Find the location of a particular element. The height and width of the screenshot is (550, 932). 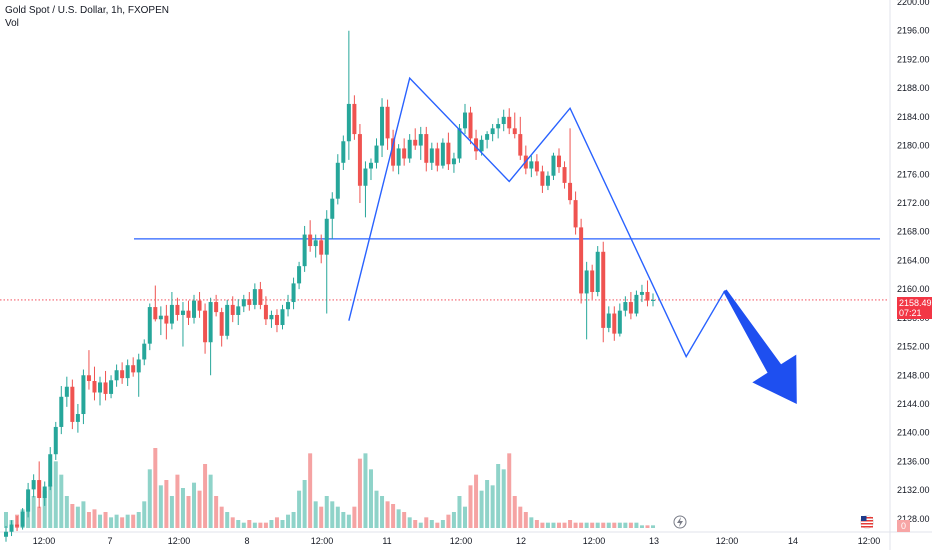

price-tick-label: 2200.00 is located at coordinates (913, 3).